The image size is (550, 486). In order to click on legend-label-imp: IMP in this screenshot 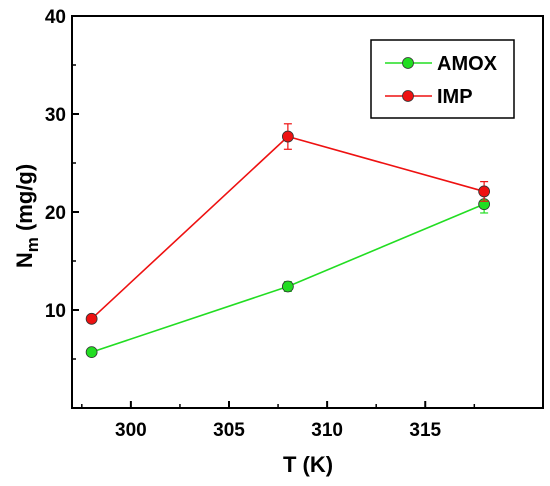, I will do `click(455, 97)`.